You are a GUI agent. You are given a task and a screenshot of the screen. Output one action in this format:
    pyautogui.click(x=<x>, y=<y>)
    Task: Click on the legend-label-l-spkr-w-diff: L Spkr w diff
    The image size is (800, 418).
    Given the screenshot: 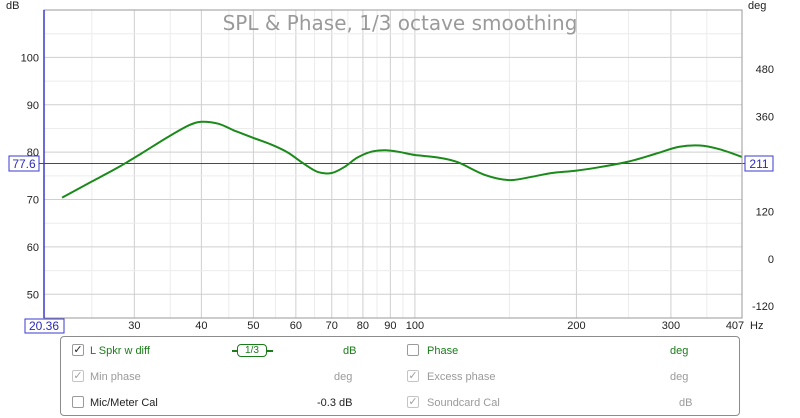 What is the action you would take?
    pyautogui.click(x=120, y=351)
    